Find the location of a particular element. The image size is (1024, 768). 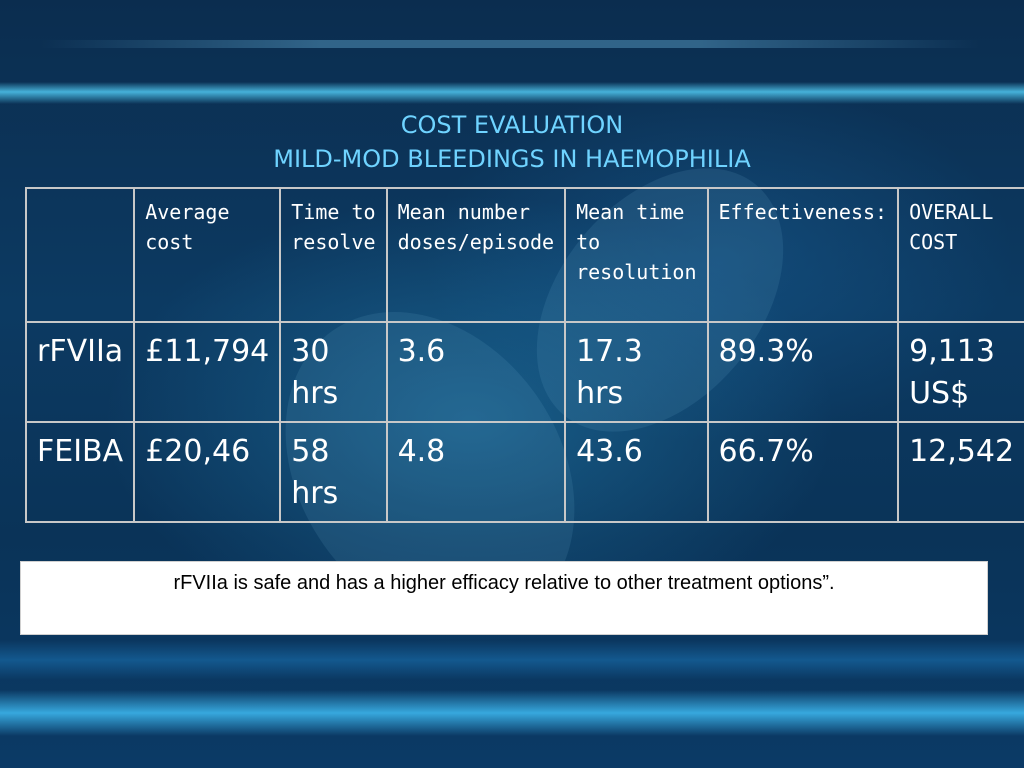

row-label: rFVIIa is located at coordinates (80, 372).